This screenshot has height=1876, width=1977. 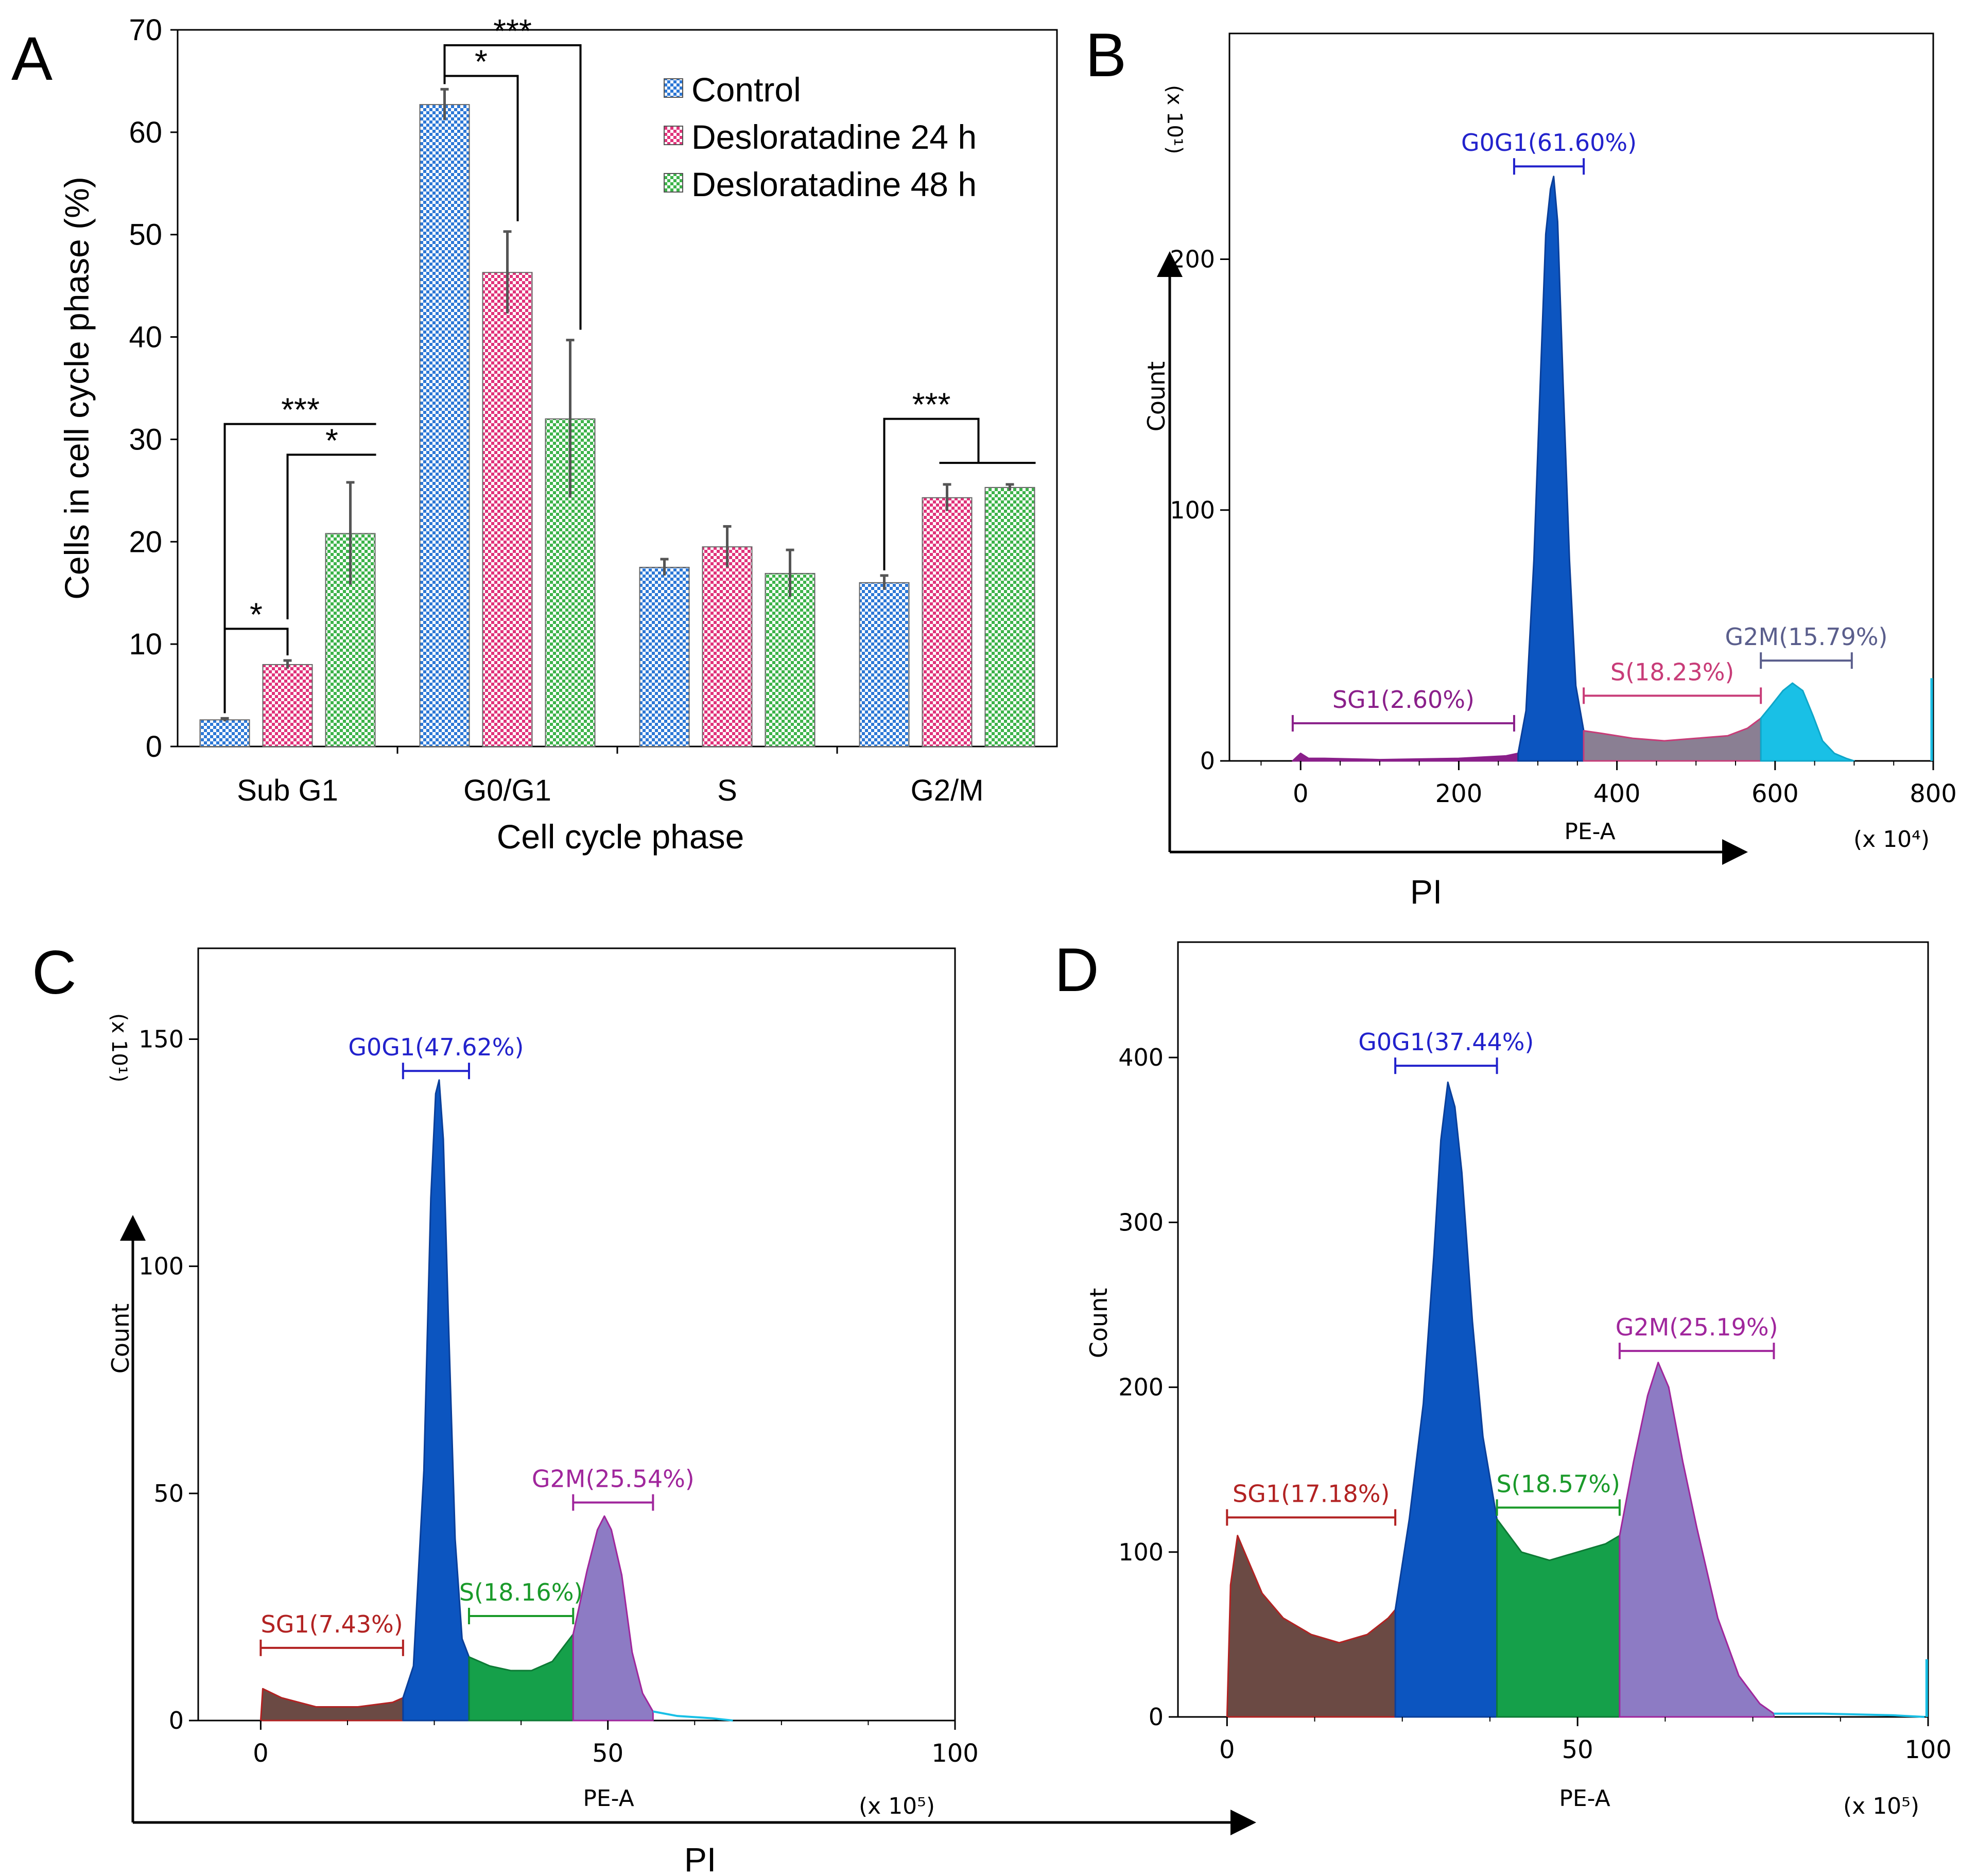 What do you see at coordinates (1928, 1749) in the screenshot?
I see `x-tick-label: 100` at bounding box center [1928, 1749].